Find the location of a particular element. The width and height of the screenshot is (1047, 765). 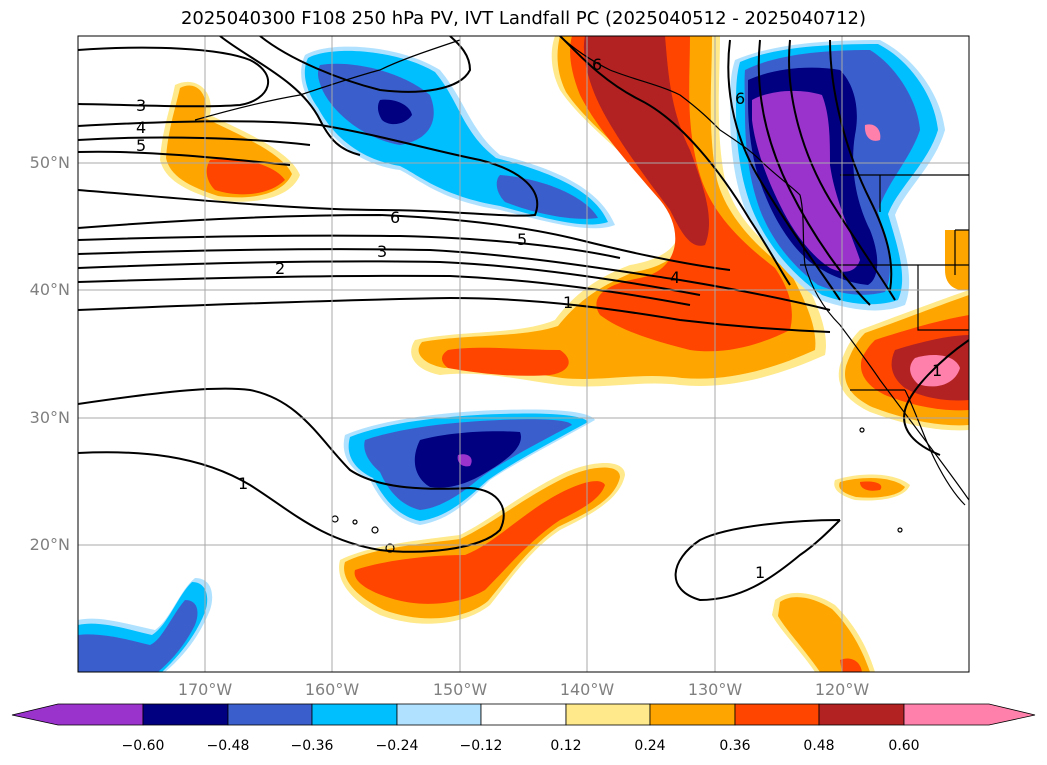

colorbar-tick-label: −0.36 is located at coordinates (312, 746).